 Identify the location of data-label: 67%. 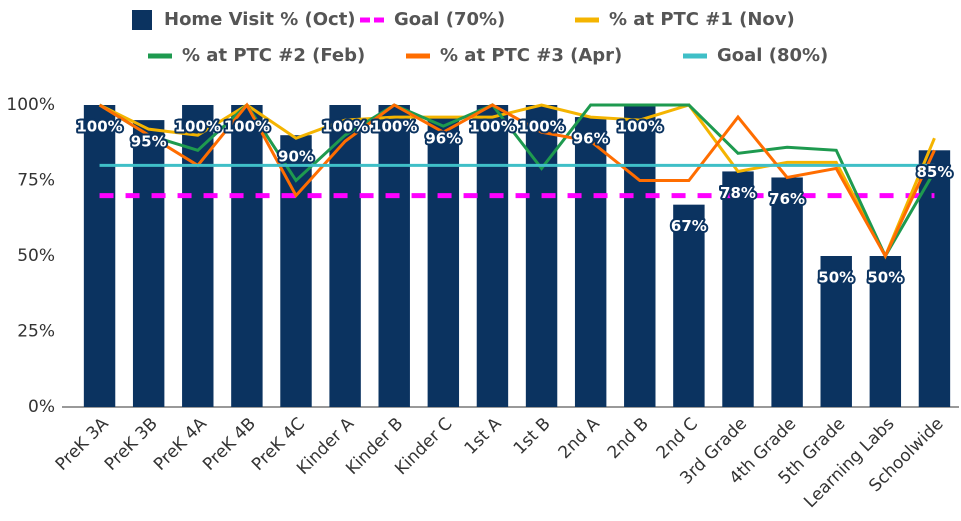
(689, 226).